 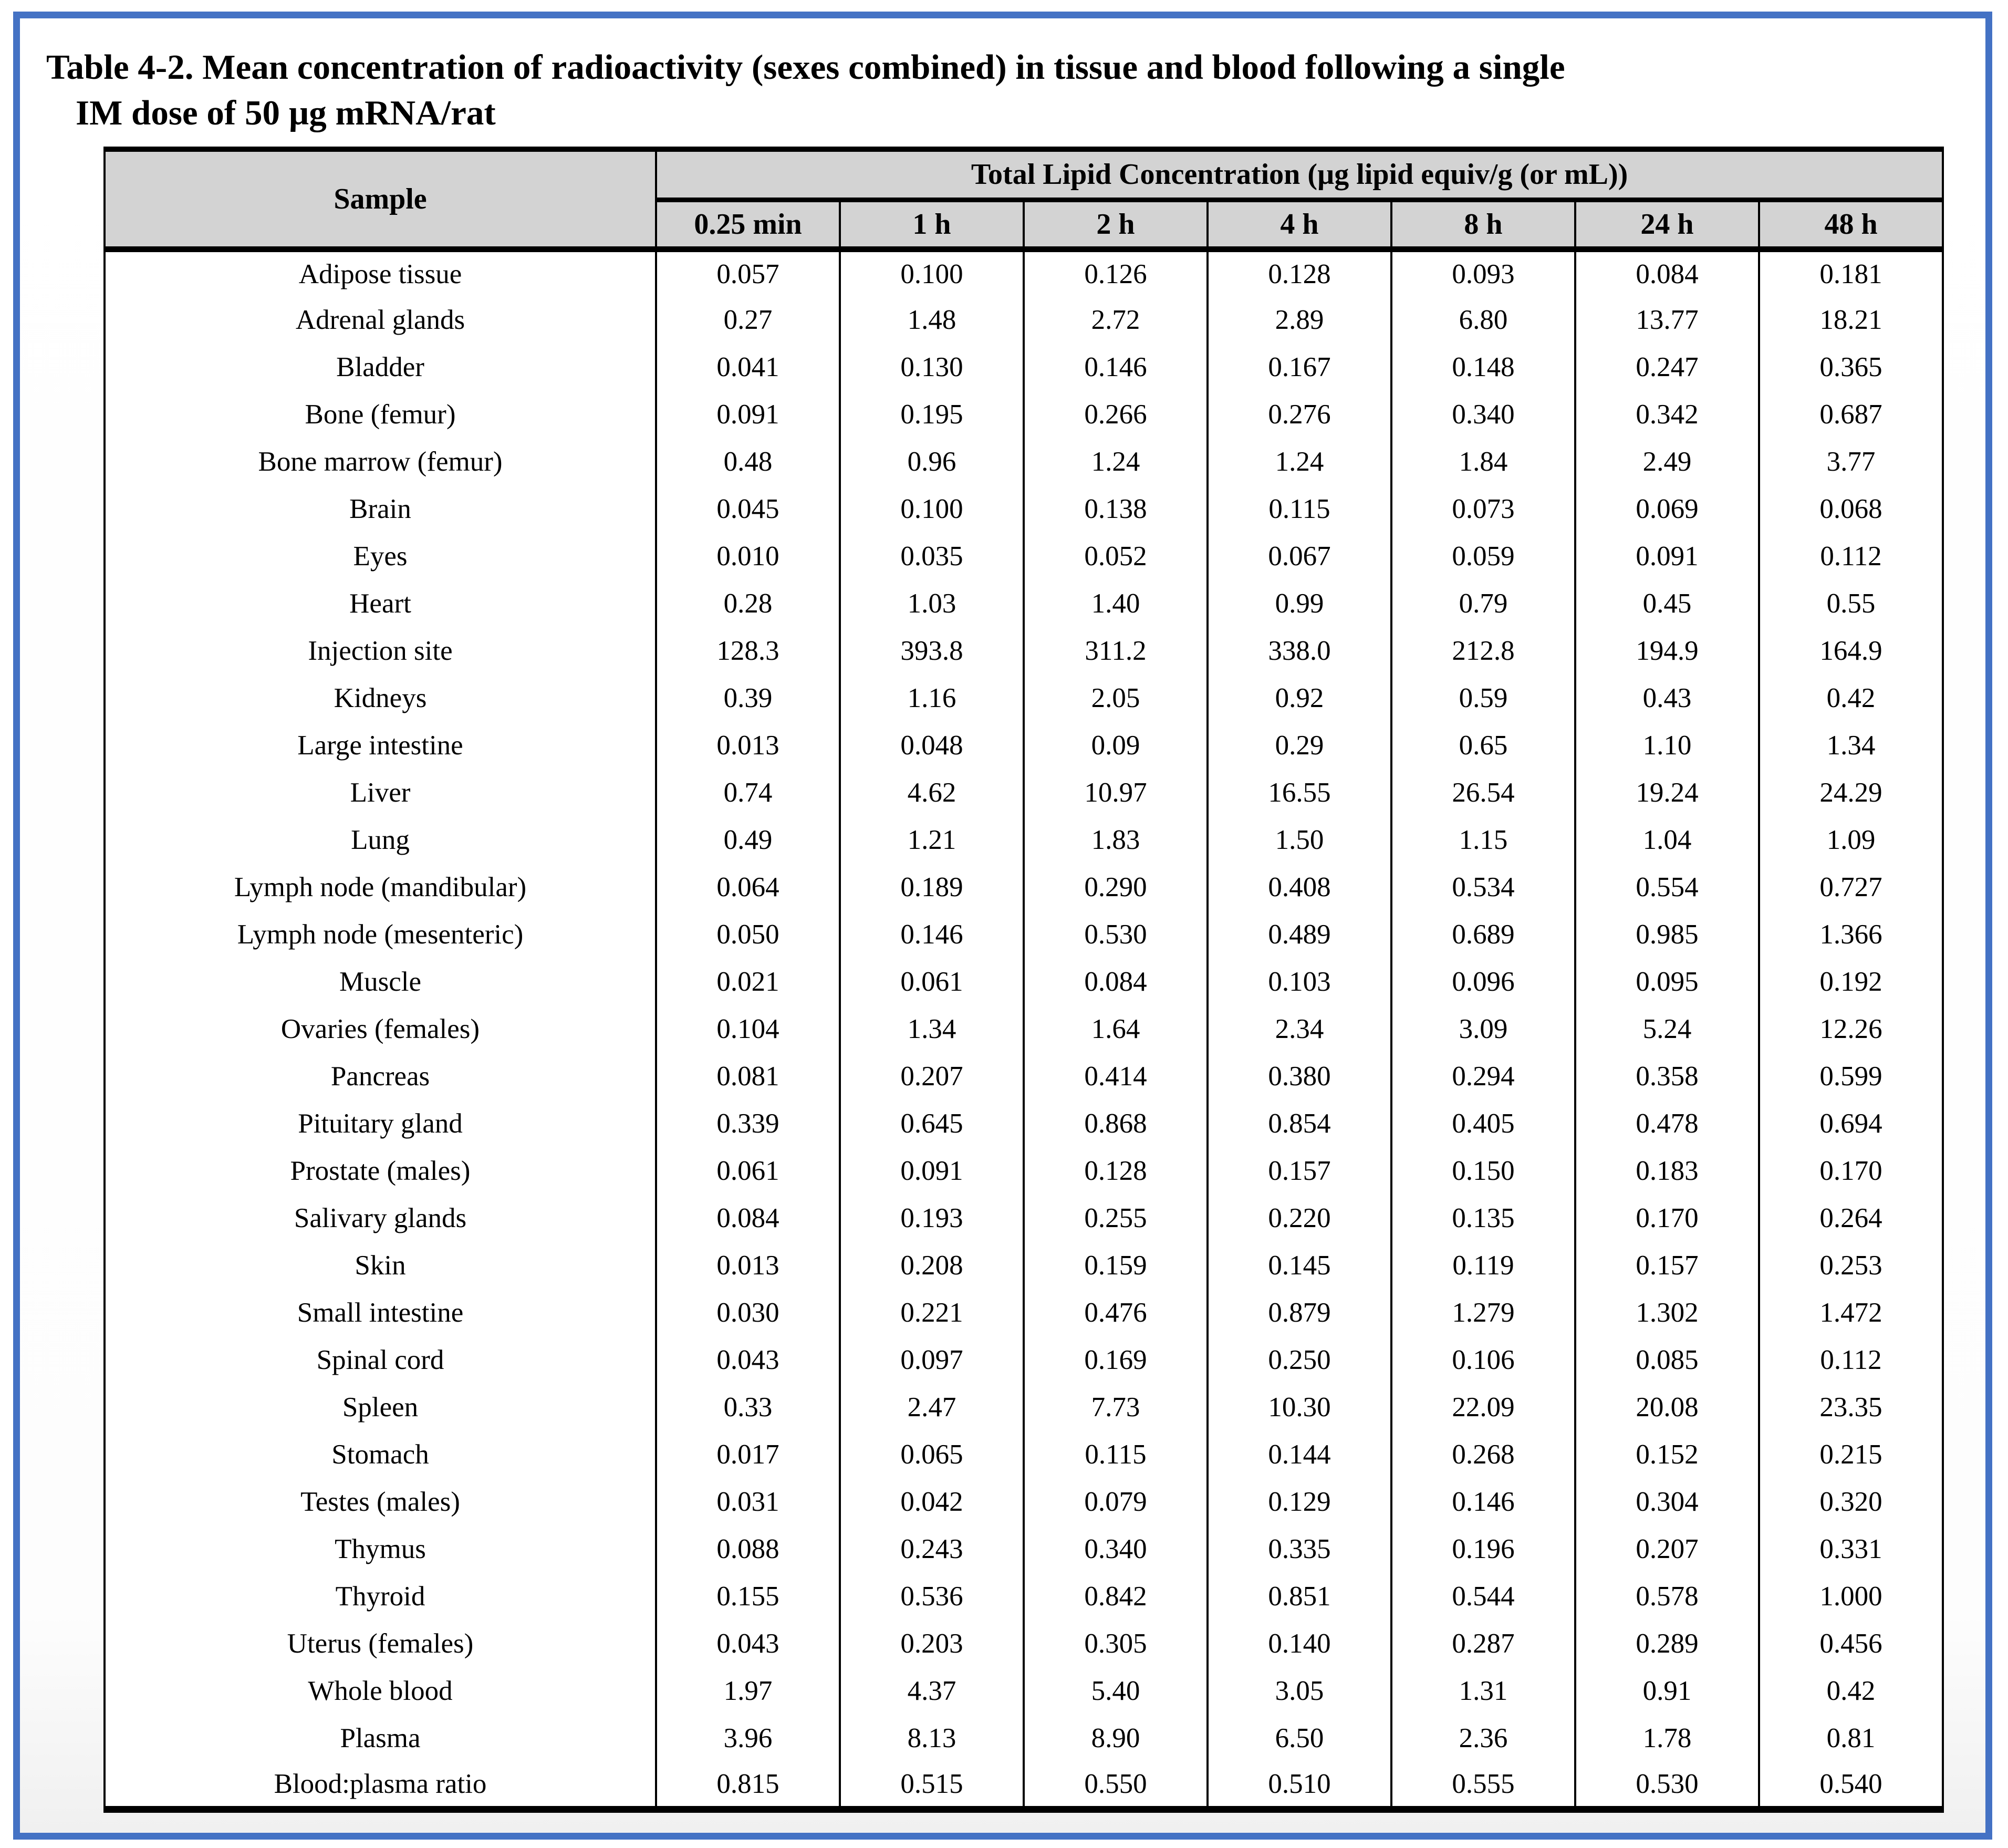 I want to click on value-cell: 3.09, so click(x=1483, y=1029).